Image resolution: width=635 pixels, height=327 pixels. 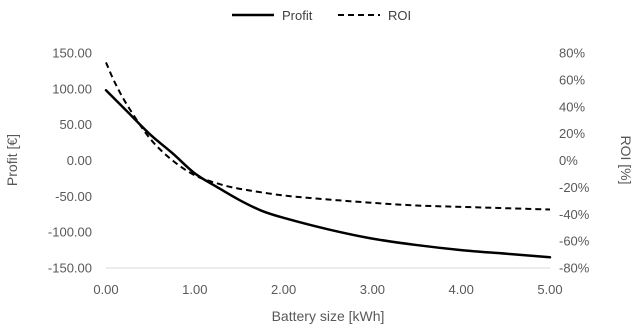 What do you see at coordinates (328, 316) in the screenshot?
I see `x-axis-title: Battery size [kWh]` at bounding box center [328, 316].